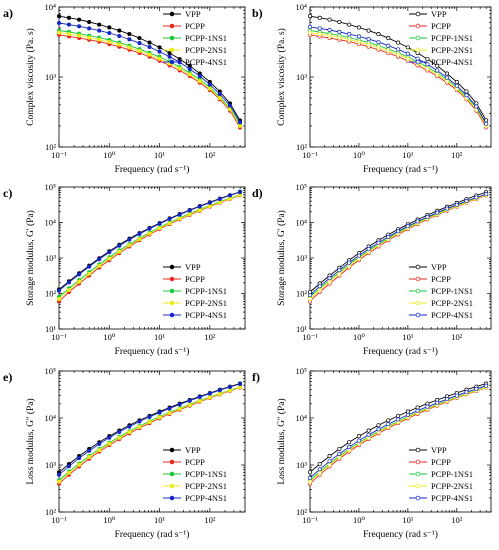  I want to click on y-tick-label: 10³, so click(302, 77).